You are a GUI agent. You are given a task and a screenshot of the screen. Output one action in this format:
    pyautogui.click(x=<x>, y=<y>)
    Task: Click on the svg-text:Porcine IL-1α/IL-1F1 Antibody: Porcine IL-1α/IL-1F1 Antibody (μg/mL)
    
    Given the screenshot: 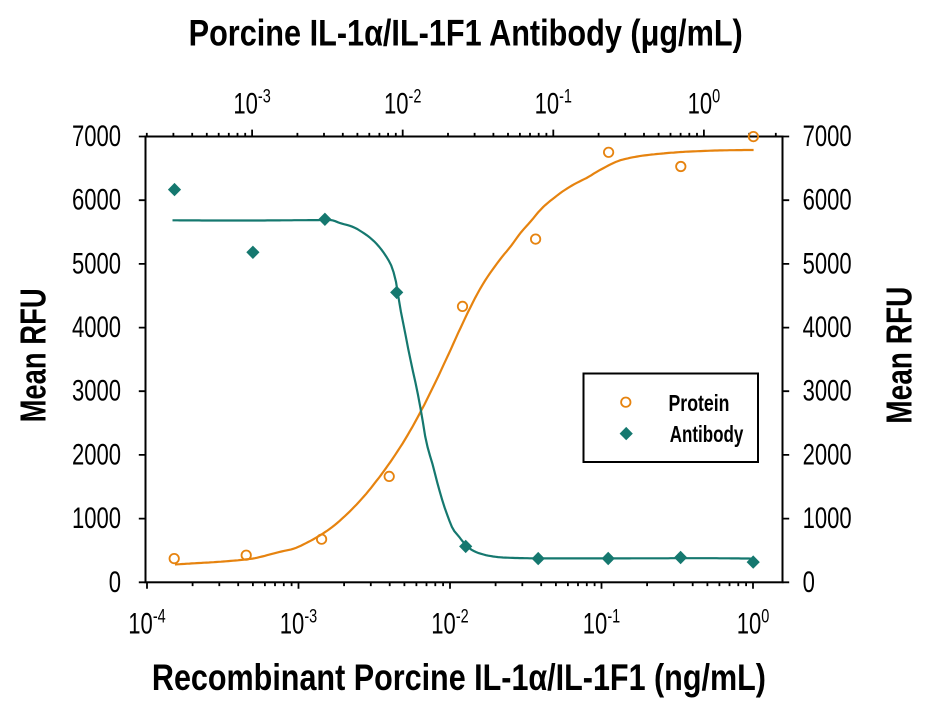 What is the action you would take?
    pyautogui.click(x=466, y=33)
    